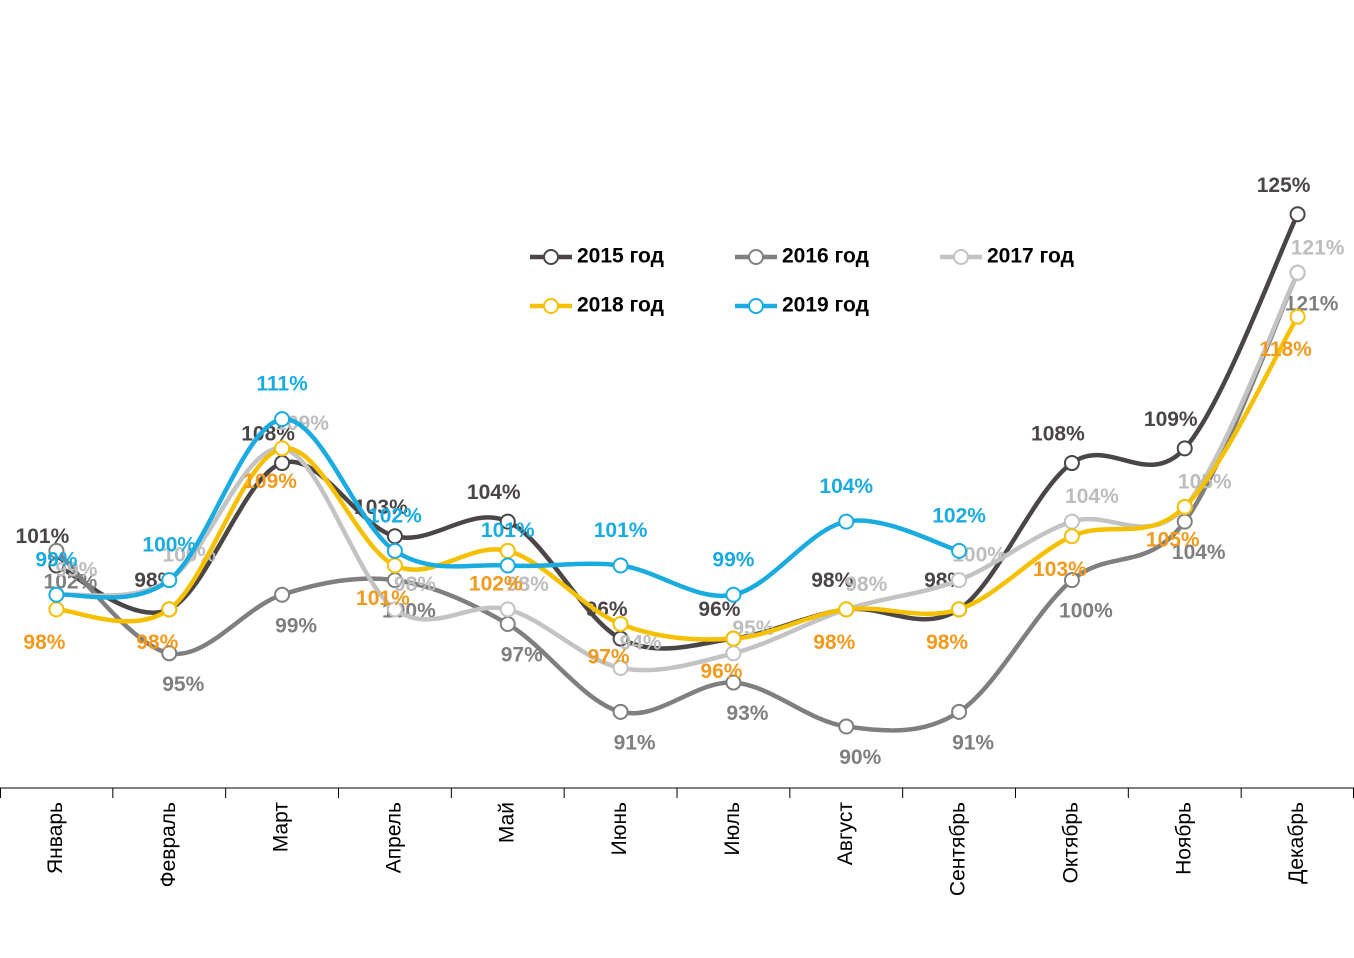 The width and height of the screenshot is (1354, 958). What do you see at coordinates (641, 642) in the screenshot?
I see `data-label: 94%` at bounding box center [641, 642].